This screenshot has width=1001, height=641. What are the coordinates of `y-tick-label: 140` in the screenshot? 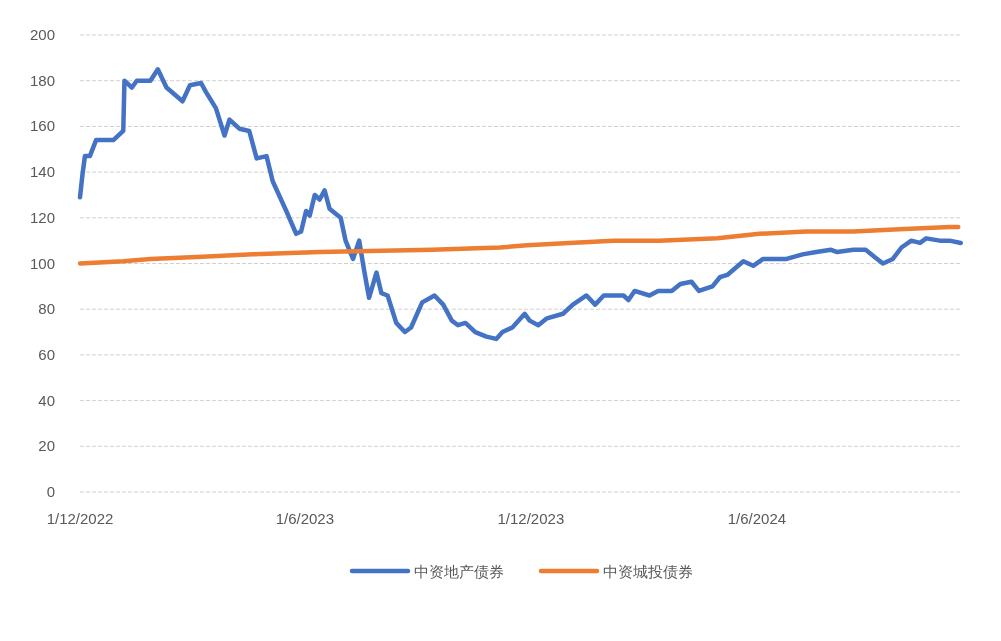 It's located at (42, 172).